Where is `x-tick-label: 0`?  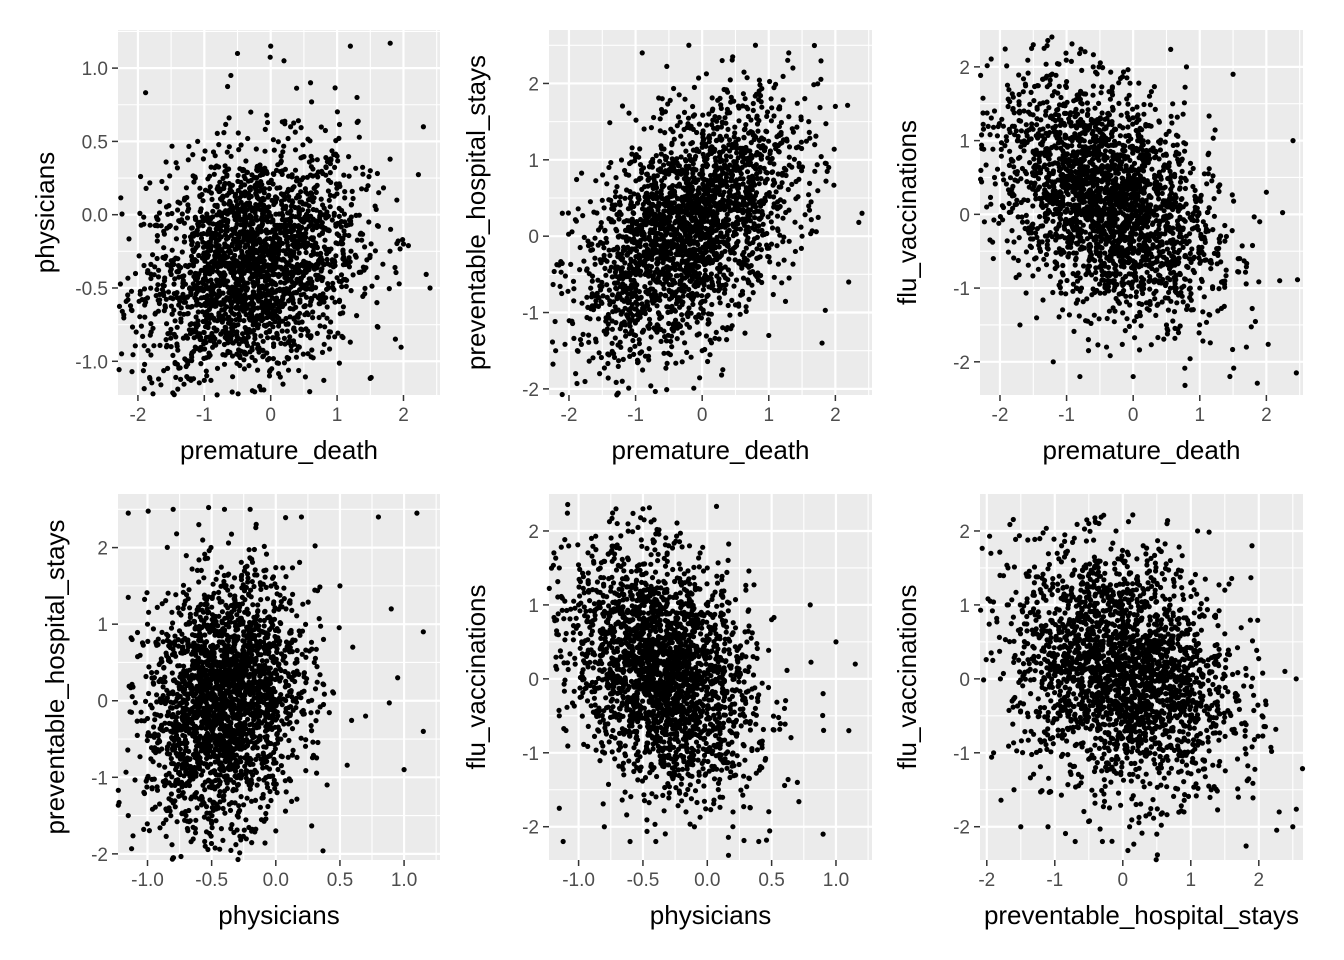 x-tick-label: 0 is located at coordinates (270, 415).